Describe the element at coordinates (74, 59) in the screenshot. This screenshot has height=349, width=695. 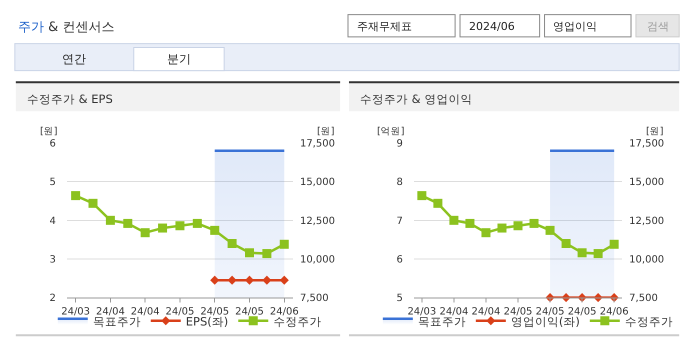
I see `text: 연간` at that location.